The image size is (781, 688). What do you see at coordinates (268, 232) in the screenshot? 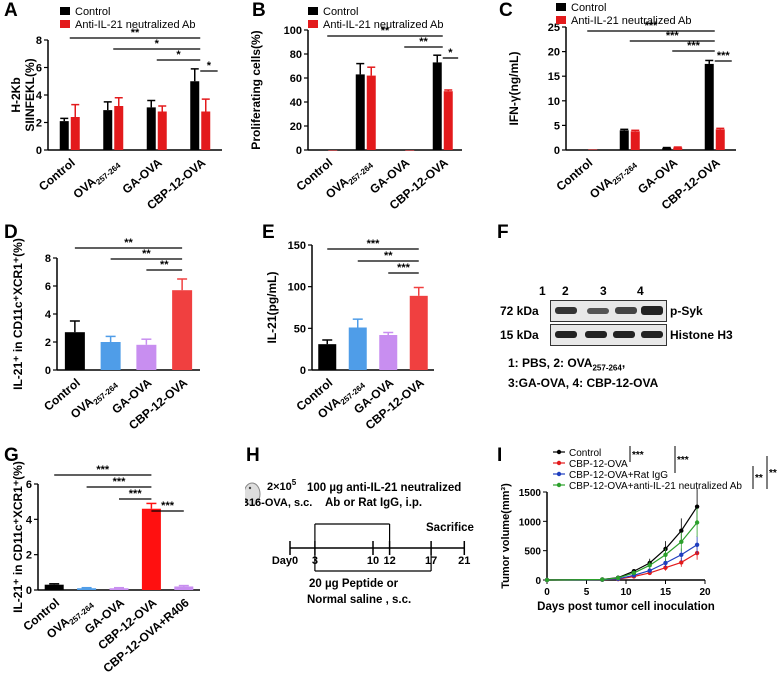
I see `panel-label-e: E` at bounding box center [268, 232].